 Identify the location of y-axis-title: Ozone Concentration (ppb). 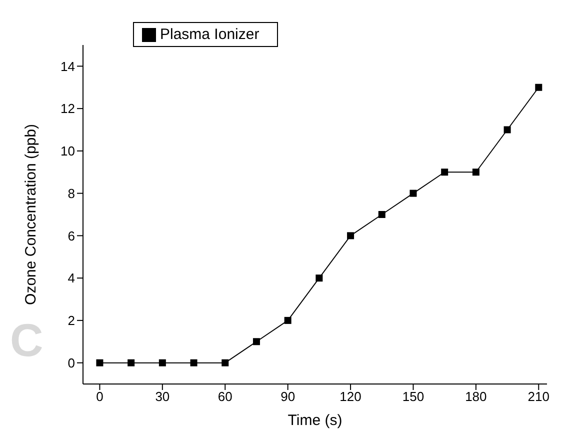
(31, 214).